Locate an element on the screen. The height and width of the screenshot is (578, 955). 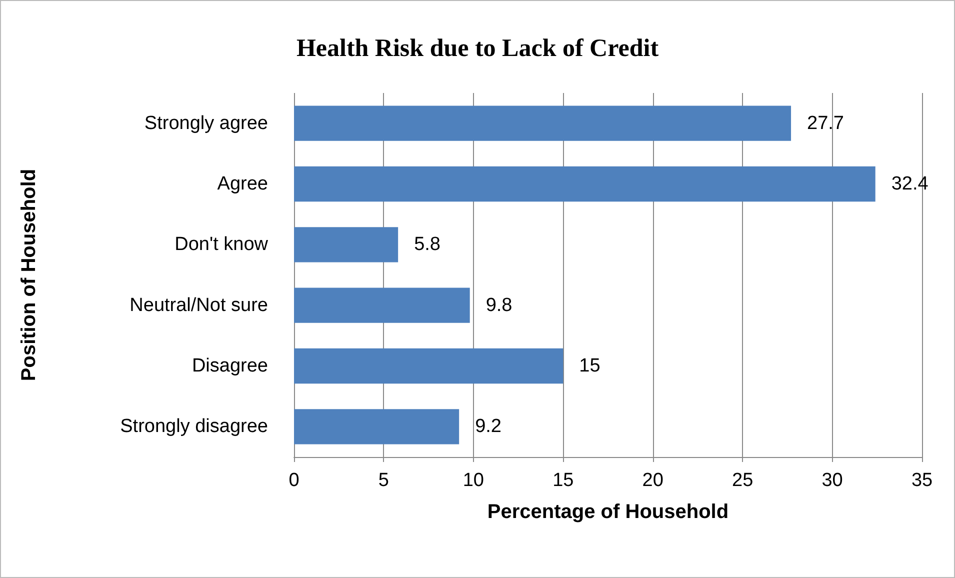
y-tick-label: Strongly agree is located at coordinates (206, 123).